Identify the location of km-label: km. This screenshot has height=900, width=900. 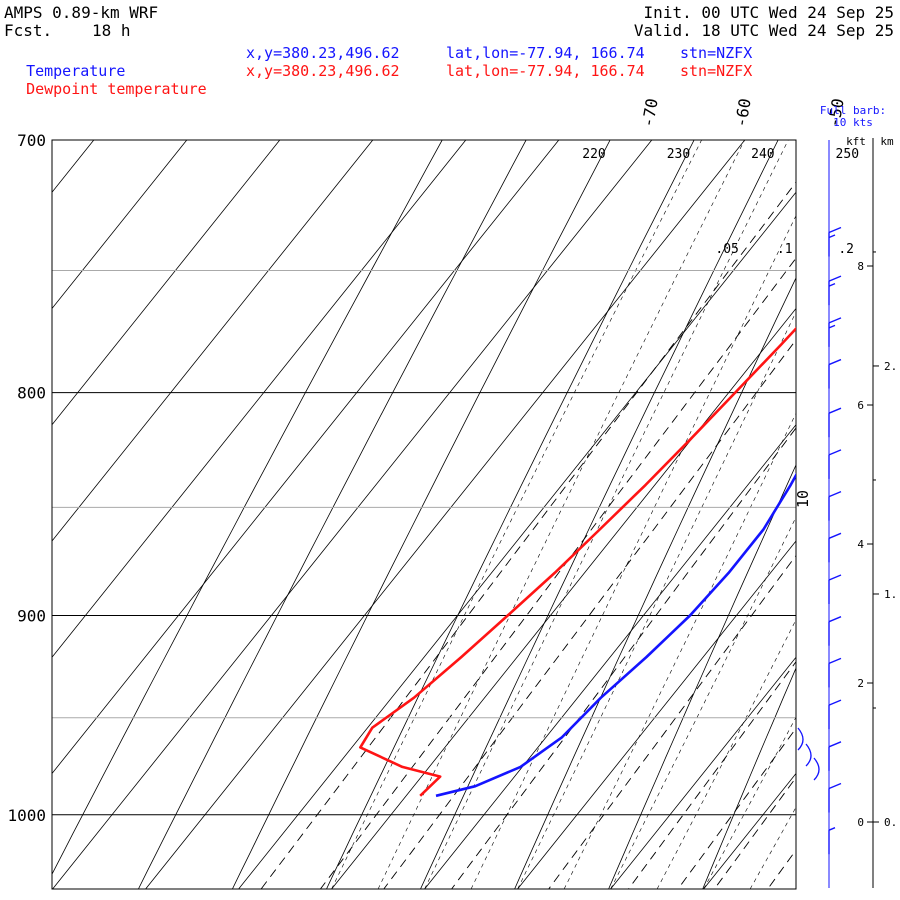
(887, 141).